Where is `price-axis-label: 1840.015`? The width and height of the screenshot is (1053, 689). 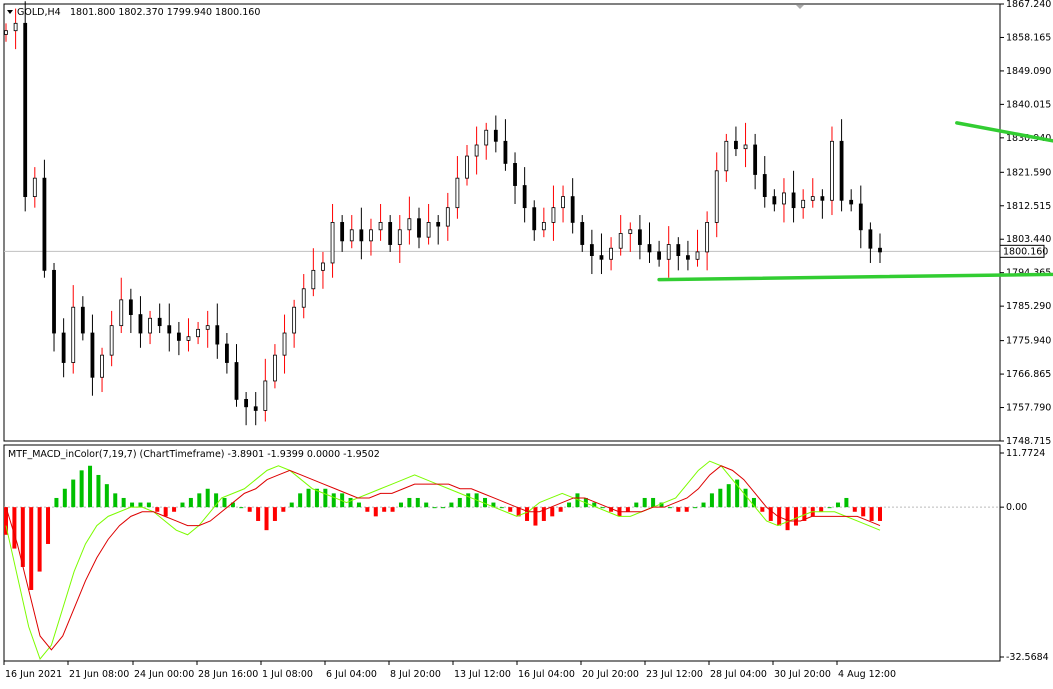 price-axis-label: 1840.015 is located at coordinates (1028, 104).